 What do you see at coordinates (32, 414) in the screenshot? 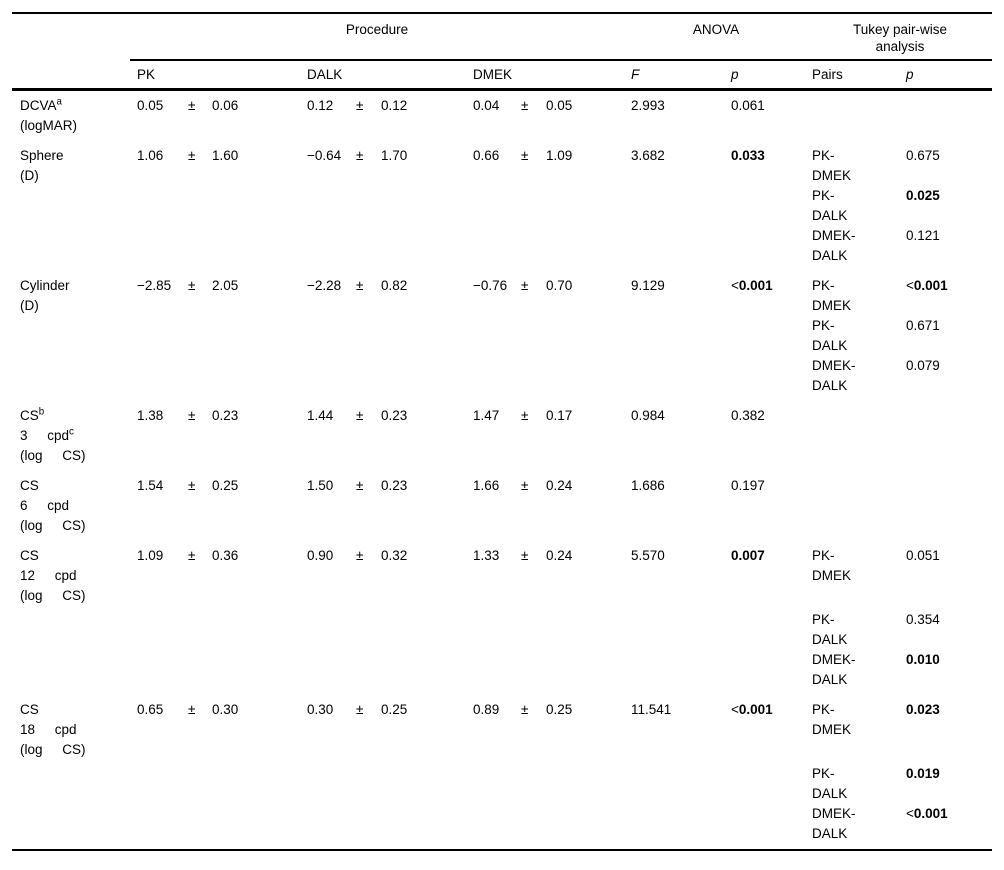
I see `row-label-line: CSb` at bounding box center [32, 414].